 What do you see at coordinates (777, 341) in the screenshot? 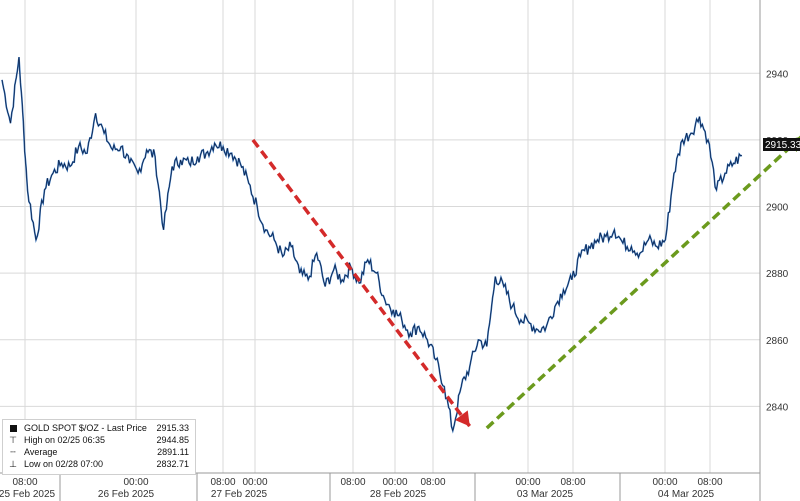
I see `y-tick-label: 2860` at bounding box center [777, 341].